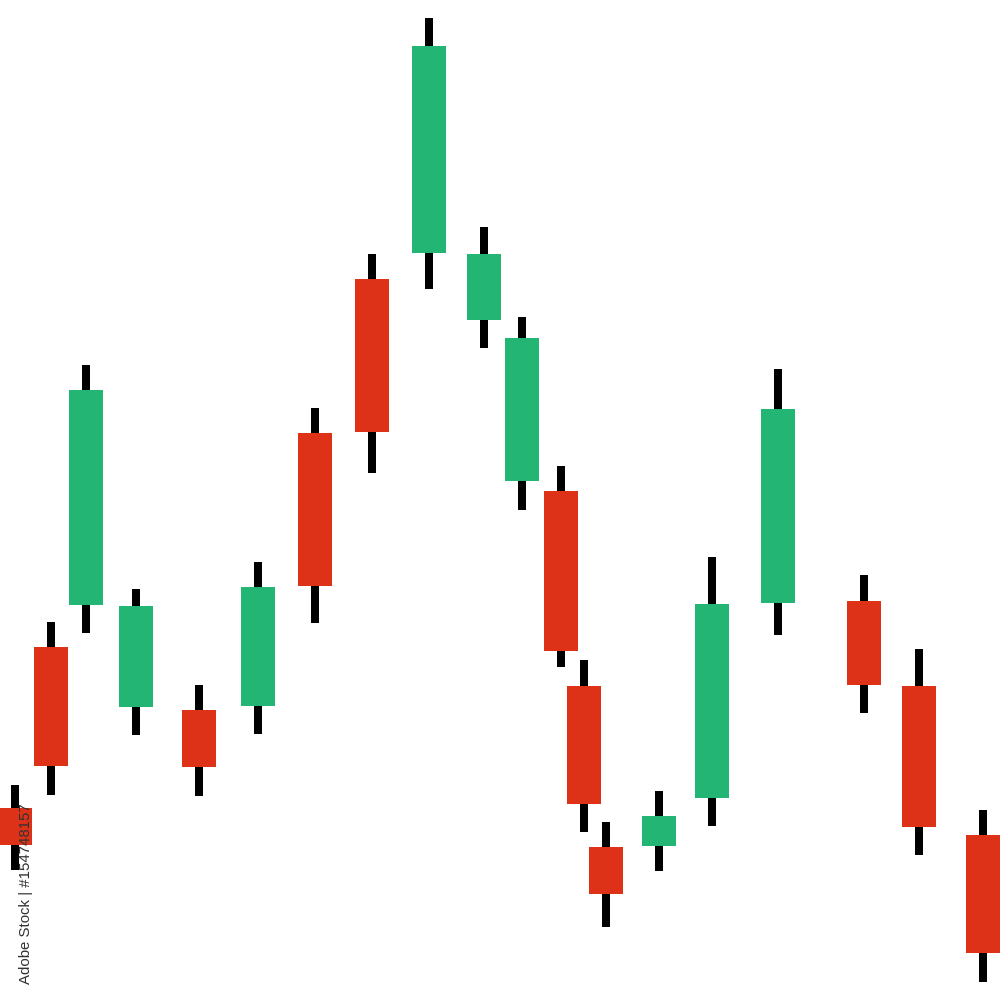 Image resolution: width=1000 pixels, height=1000 pixels. Describe the element at coordinates (24, 894) in the screenshot. I see `stock-credit: Adobe Stock | #154748157` at that location.